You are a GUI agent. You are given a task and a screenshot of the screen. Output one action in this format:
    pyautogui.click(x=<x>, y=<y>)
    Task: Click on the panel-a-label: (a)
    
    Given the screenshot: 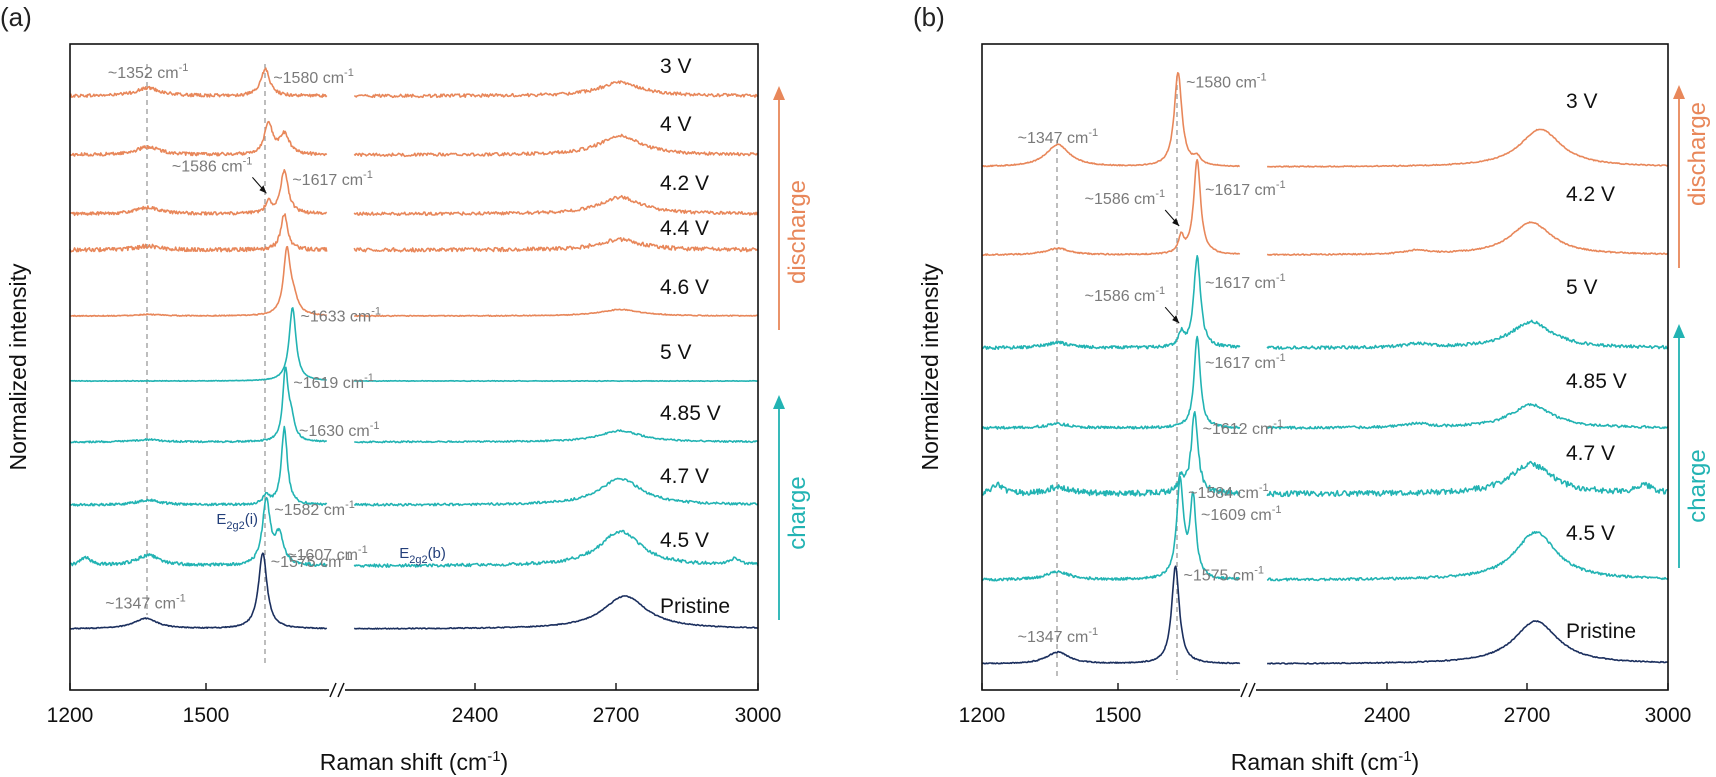 What is the action you would take?
    pyautogui.click(x=16, y=17)
    